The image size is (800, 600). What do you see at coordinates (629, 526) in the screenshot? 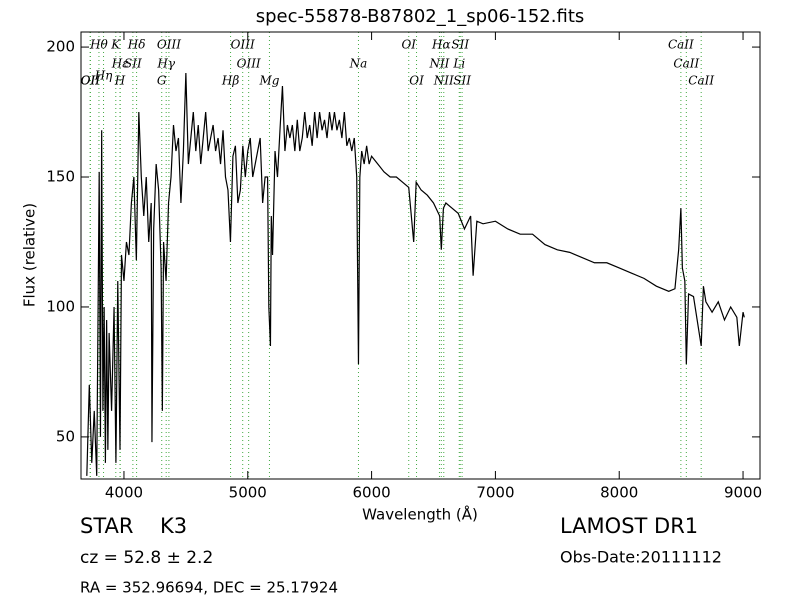
I see `survey: LAMOST DR1` at bounding box center [629, 526].